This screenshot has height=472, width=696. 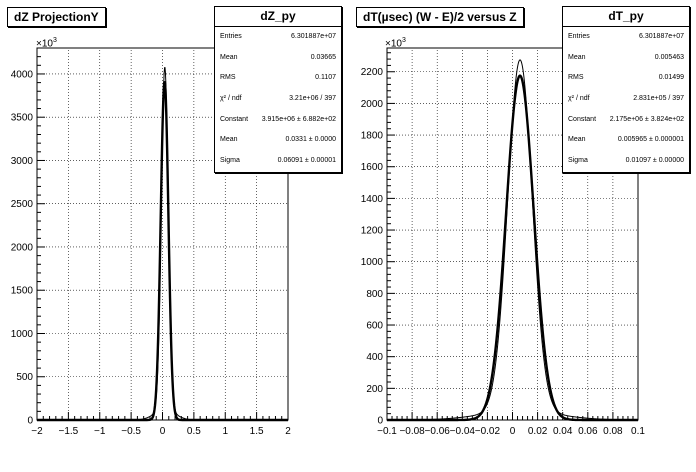 I want to click on stats-row: Mean 0.005965 ± 0.000001, so click(x=626, y=140).